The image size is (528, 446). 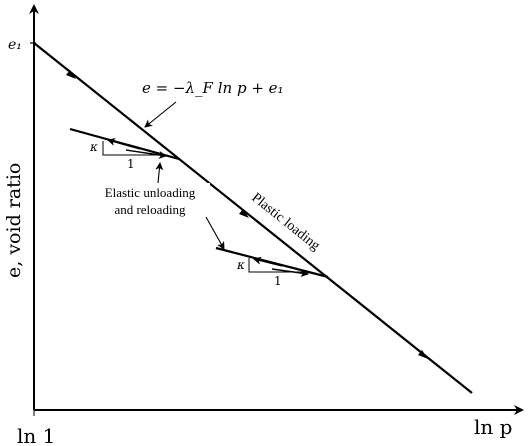 What do you see at coordinates (493, 427) in the screenshot?
I see `x-axis-label: ln p` at bounding box center [493, 427].